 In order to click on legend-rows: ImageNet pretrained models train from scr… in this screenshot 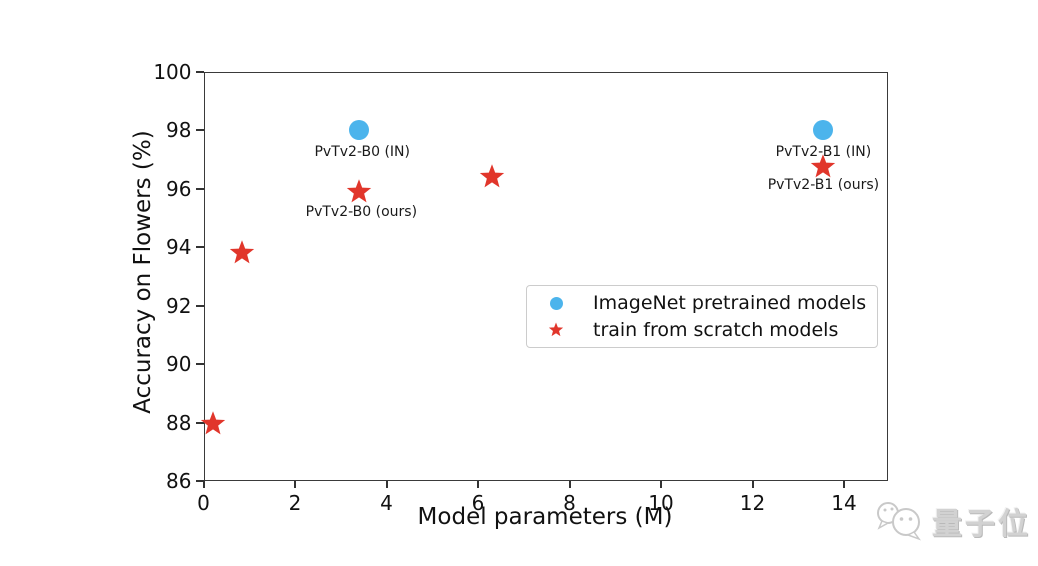, I will do `click(709, 317)`.